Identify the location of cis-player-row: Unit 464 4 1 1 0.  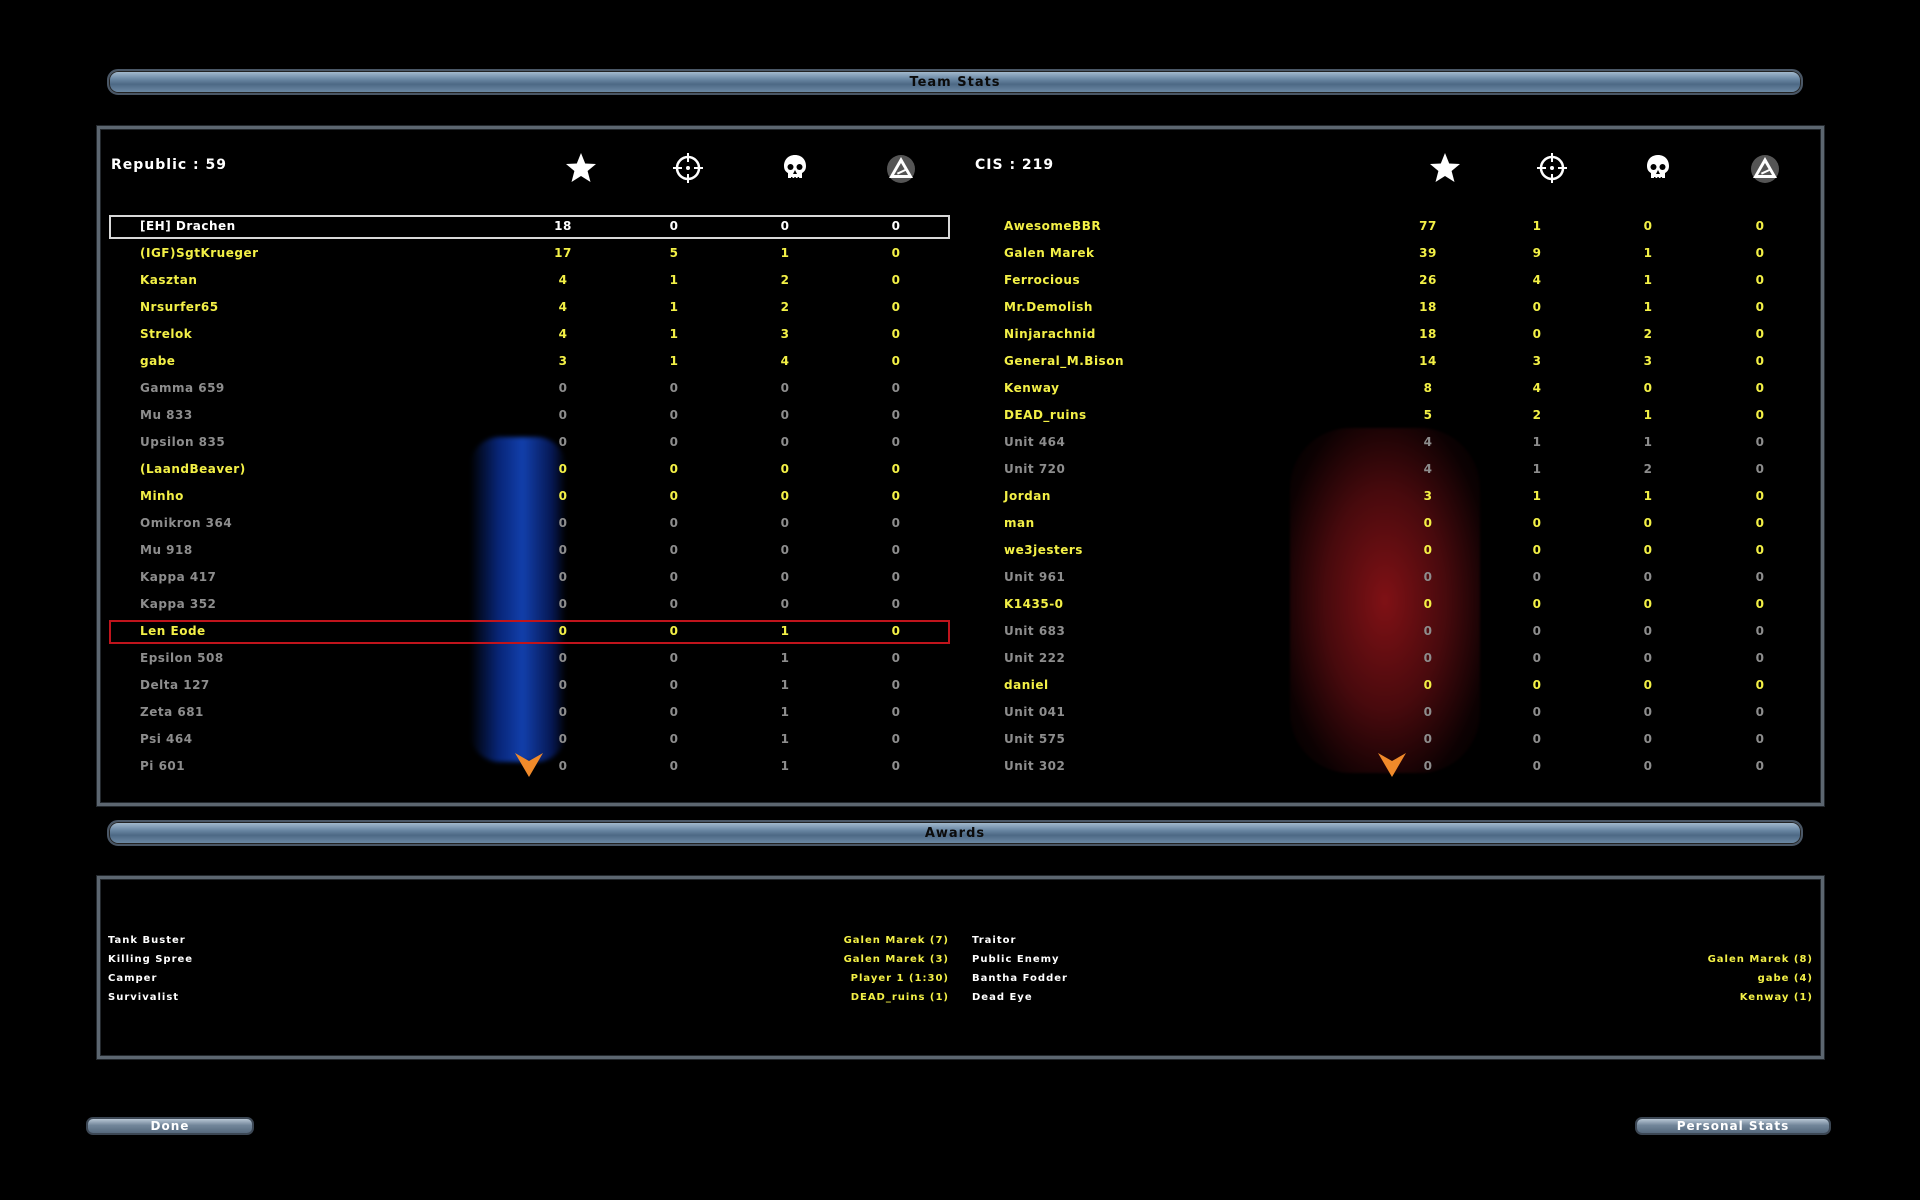
(960, 442).